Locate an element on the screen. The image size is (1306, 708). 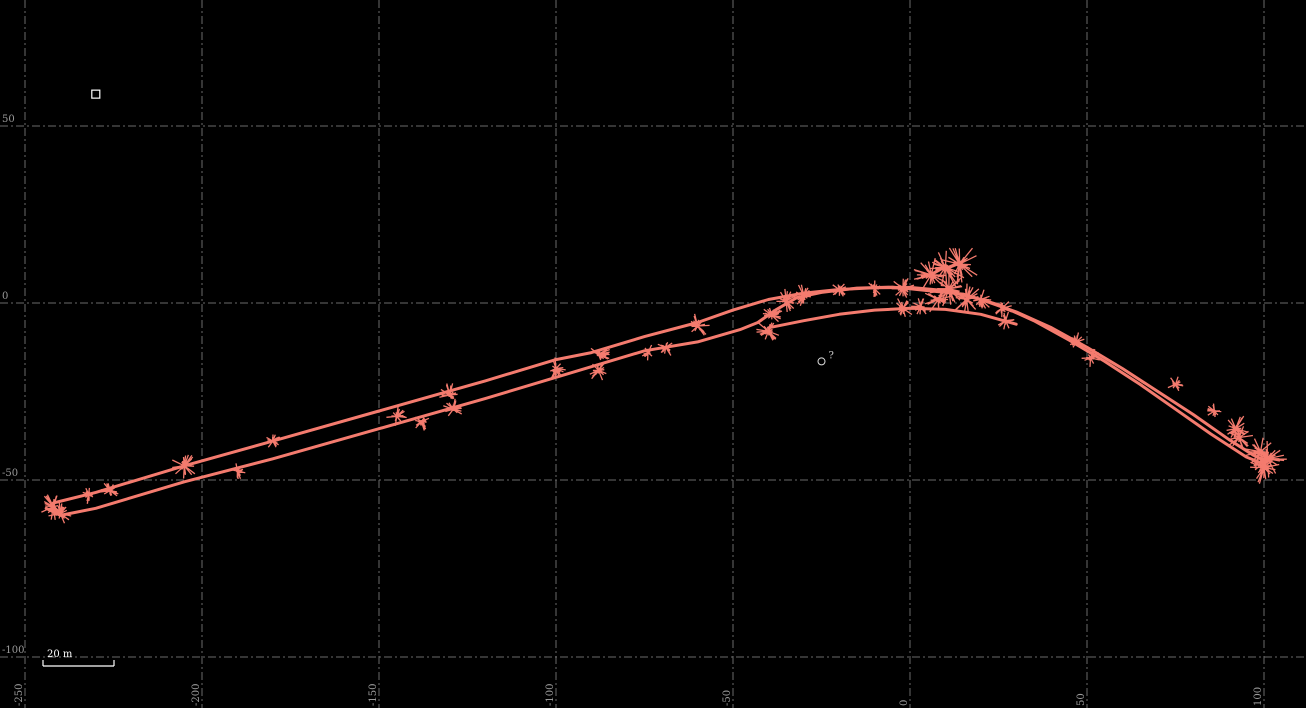
y-tick-label: -50 is located at coordinates (10, 473).